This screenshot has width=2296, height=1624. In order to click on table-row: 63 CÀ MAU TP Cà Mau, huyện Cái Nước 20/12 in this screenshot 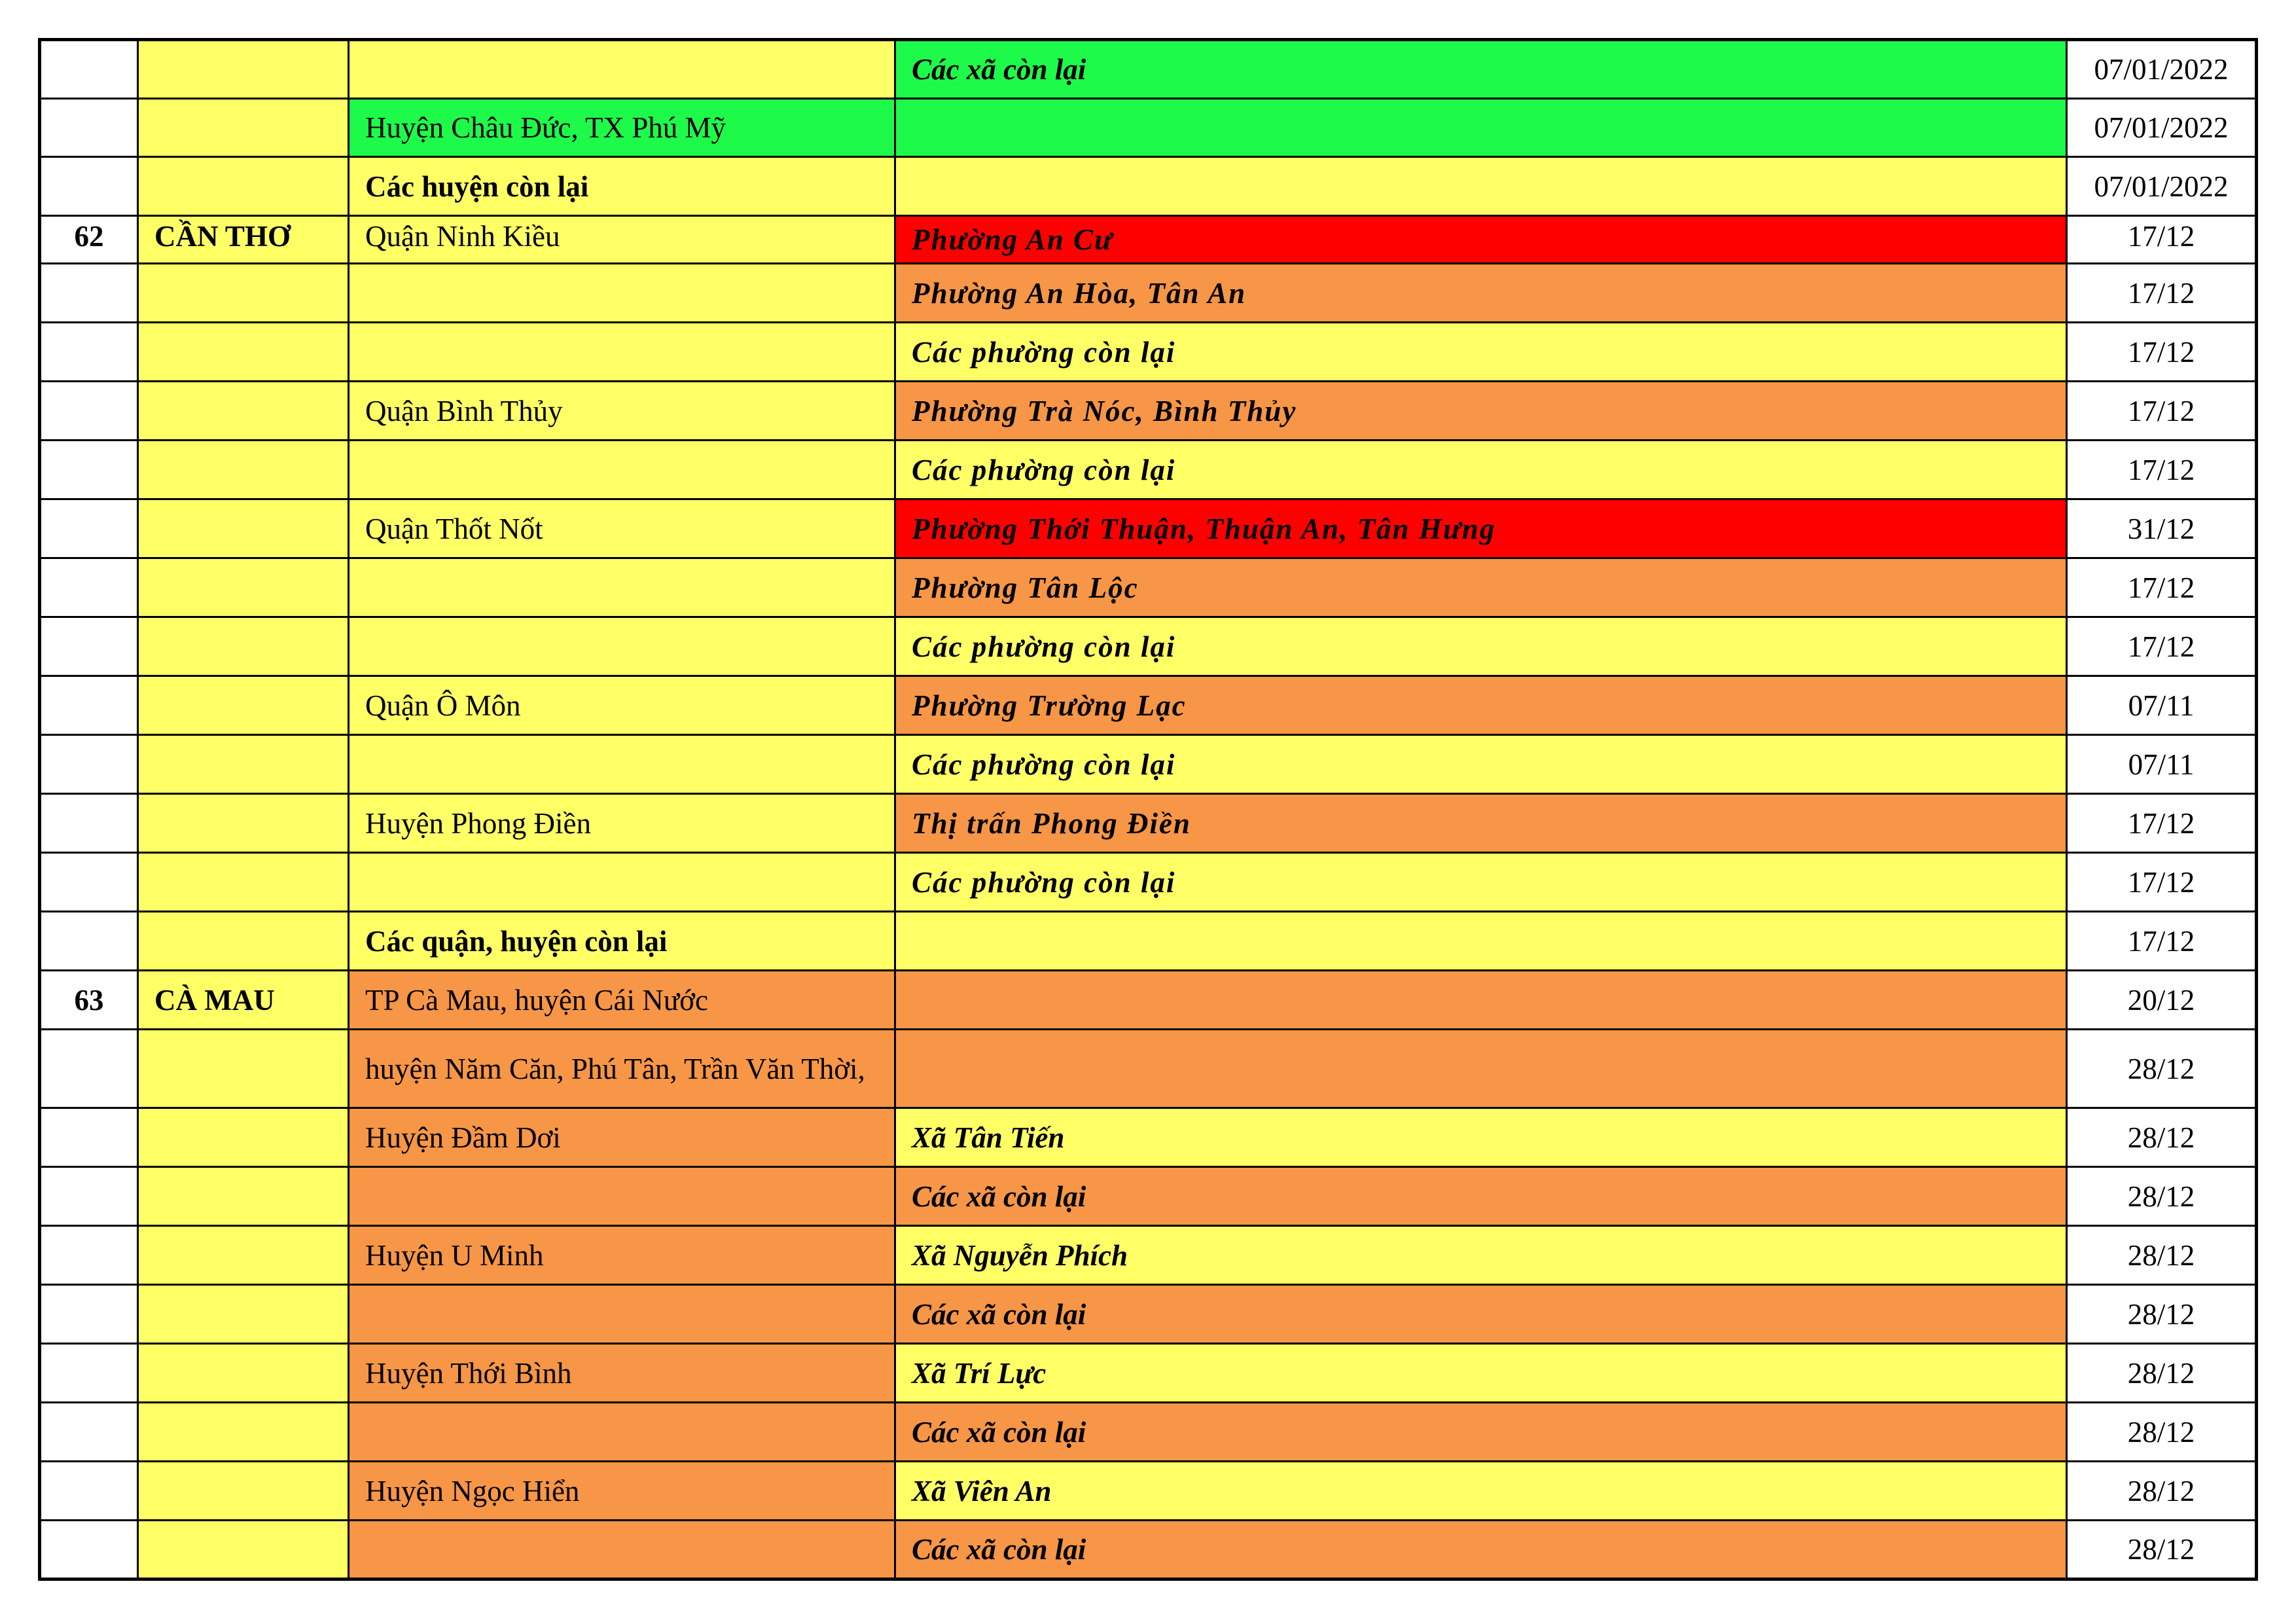, I will do `click(1148, 999)`.